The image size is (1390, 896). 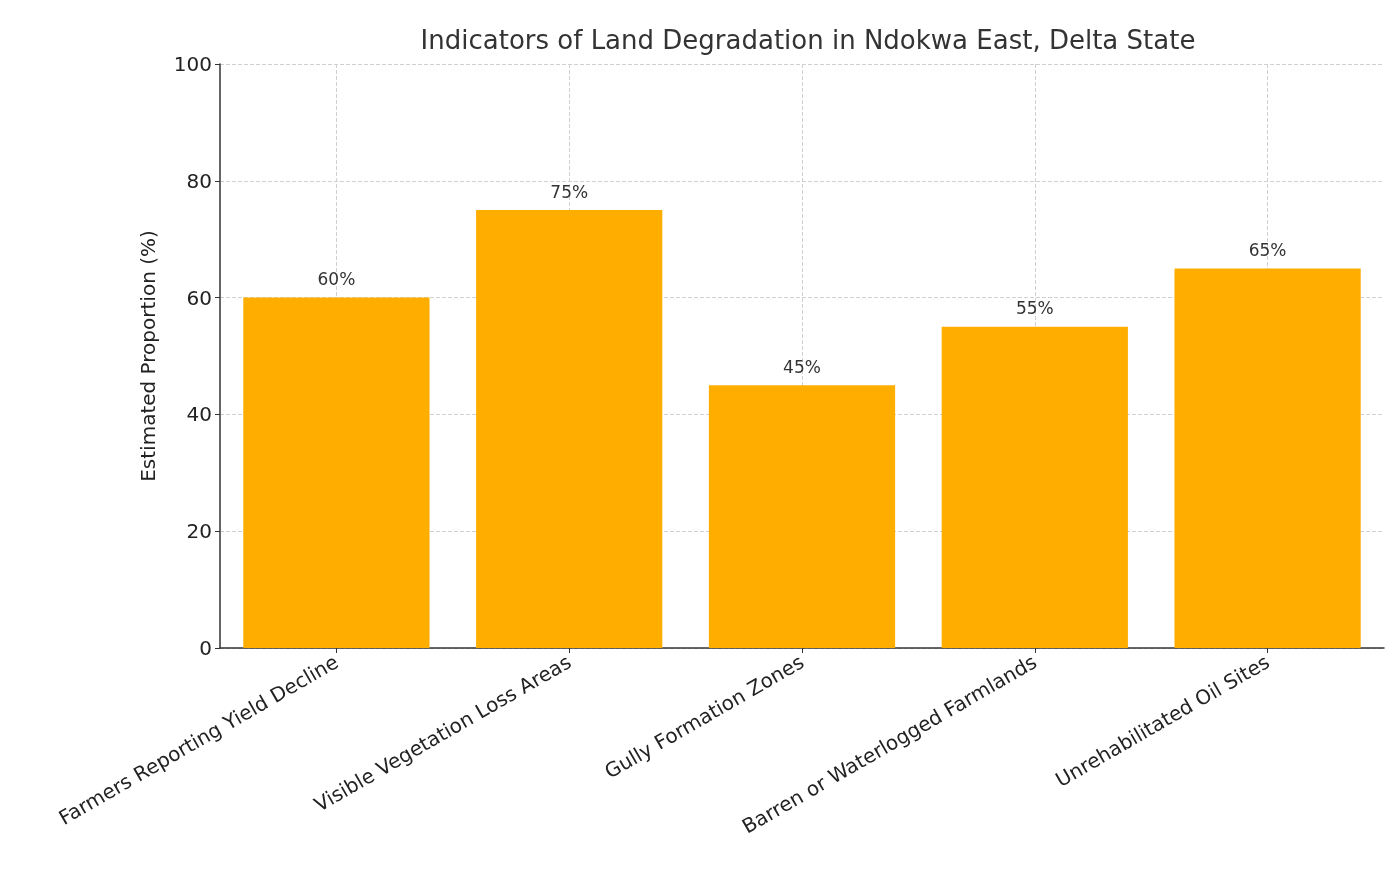 What do you see at coordinates (802, 366) in the screenshot?
I see `data-label: 45%` at bounding box center [802, 366].